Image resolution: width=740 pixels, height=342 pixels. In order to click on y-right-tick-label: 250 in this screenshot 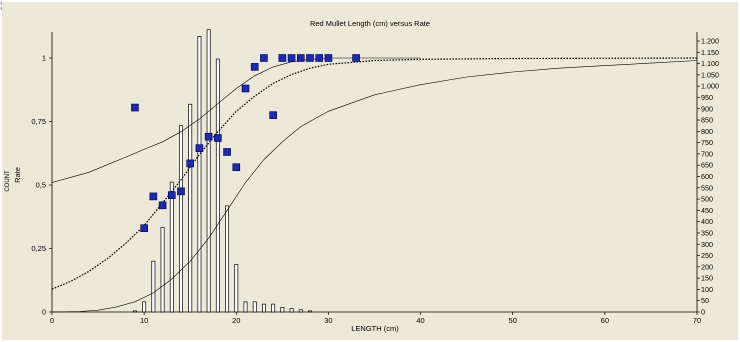, I will do `click(707, 255)`.